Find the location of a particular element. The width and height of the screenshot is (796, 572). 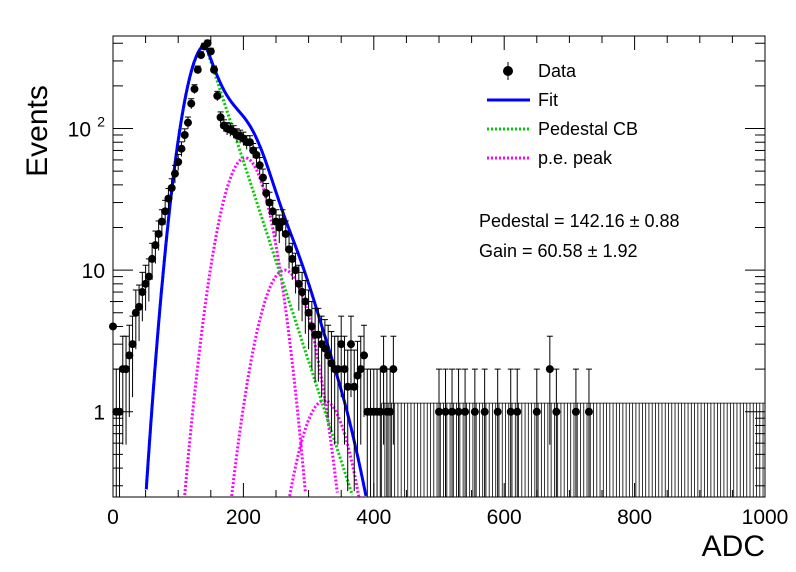

x-tick-label: 0 is located at coordinates (113, 517).